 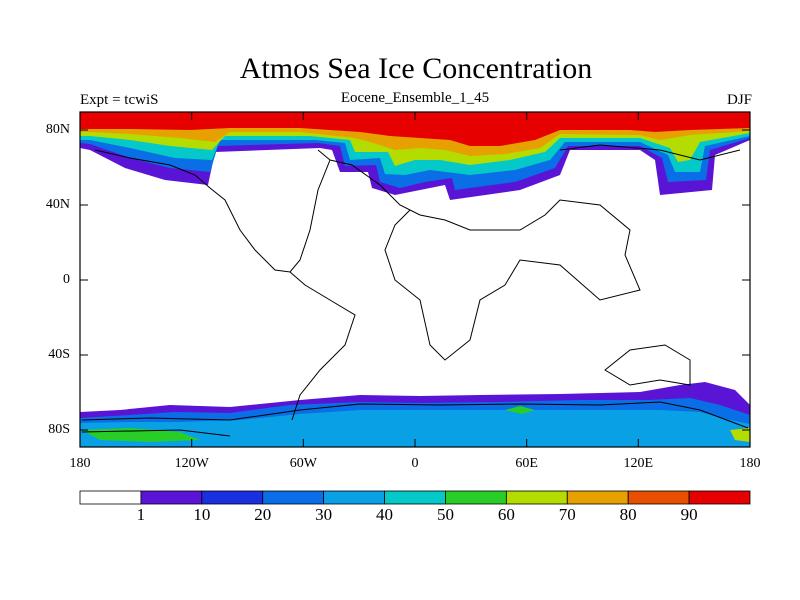 What do you see at coordinates (415, 129) in the screenshot?
I see `north-ice-red` at bounding box center [415, 129].